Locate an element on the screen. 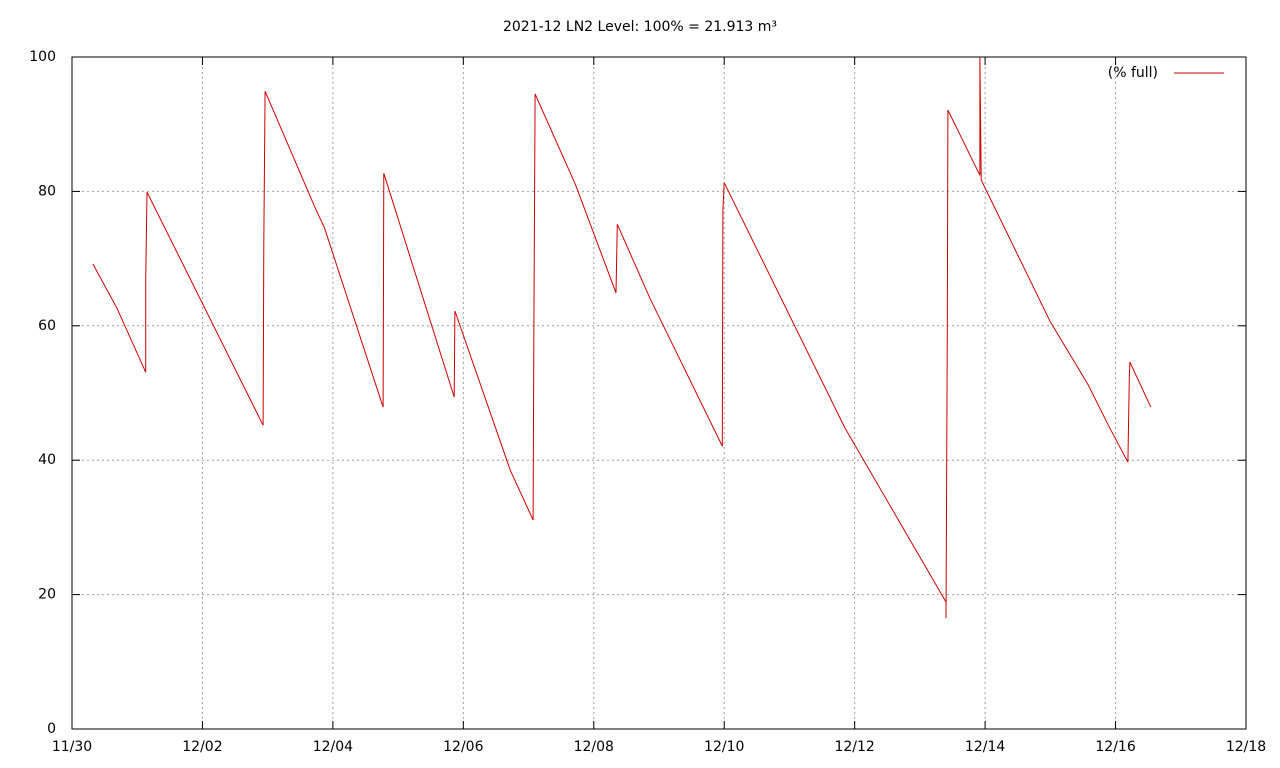  x-tick-label: 12/04 is located at coordinates (333, 747).